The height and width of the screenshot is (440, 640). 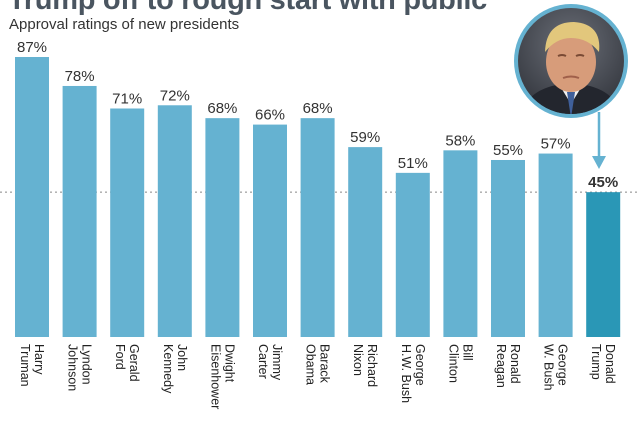 What do you see at coordinates (32, 47) in the screenshot?
I see `value-label: 87%` at bounding box center [32, 47].